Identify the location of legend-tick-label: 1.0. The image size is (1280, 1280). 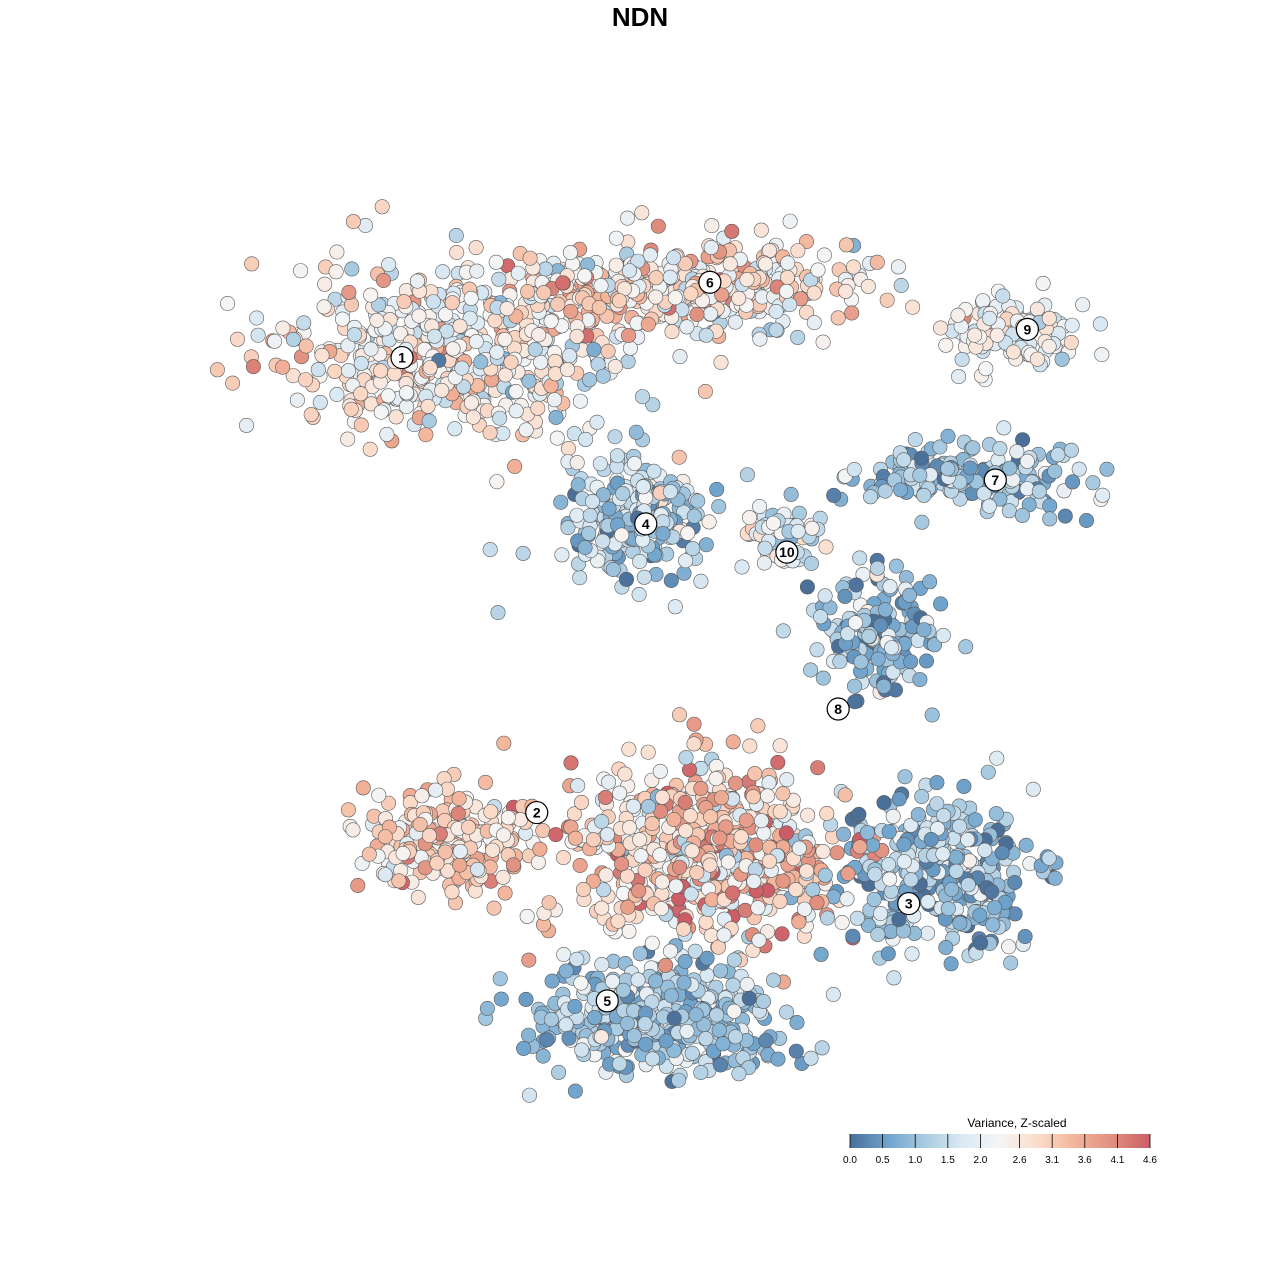
(915, 1160).